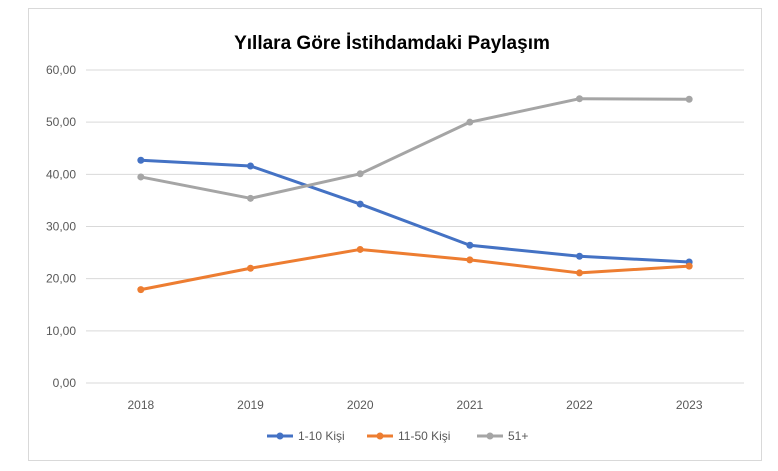 This screenshot has width=778, height=471. Describe the element at coordinates (65, 383) in the screenshot. I see `y-tick-label: 0,00` at that location.